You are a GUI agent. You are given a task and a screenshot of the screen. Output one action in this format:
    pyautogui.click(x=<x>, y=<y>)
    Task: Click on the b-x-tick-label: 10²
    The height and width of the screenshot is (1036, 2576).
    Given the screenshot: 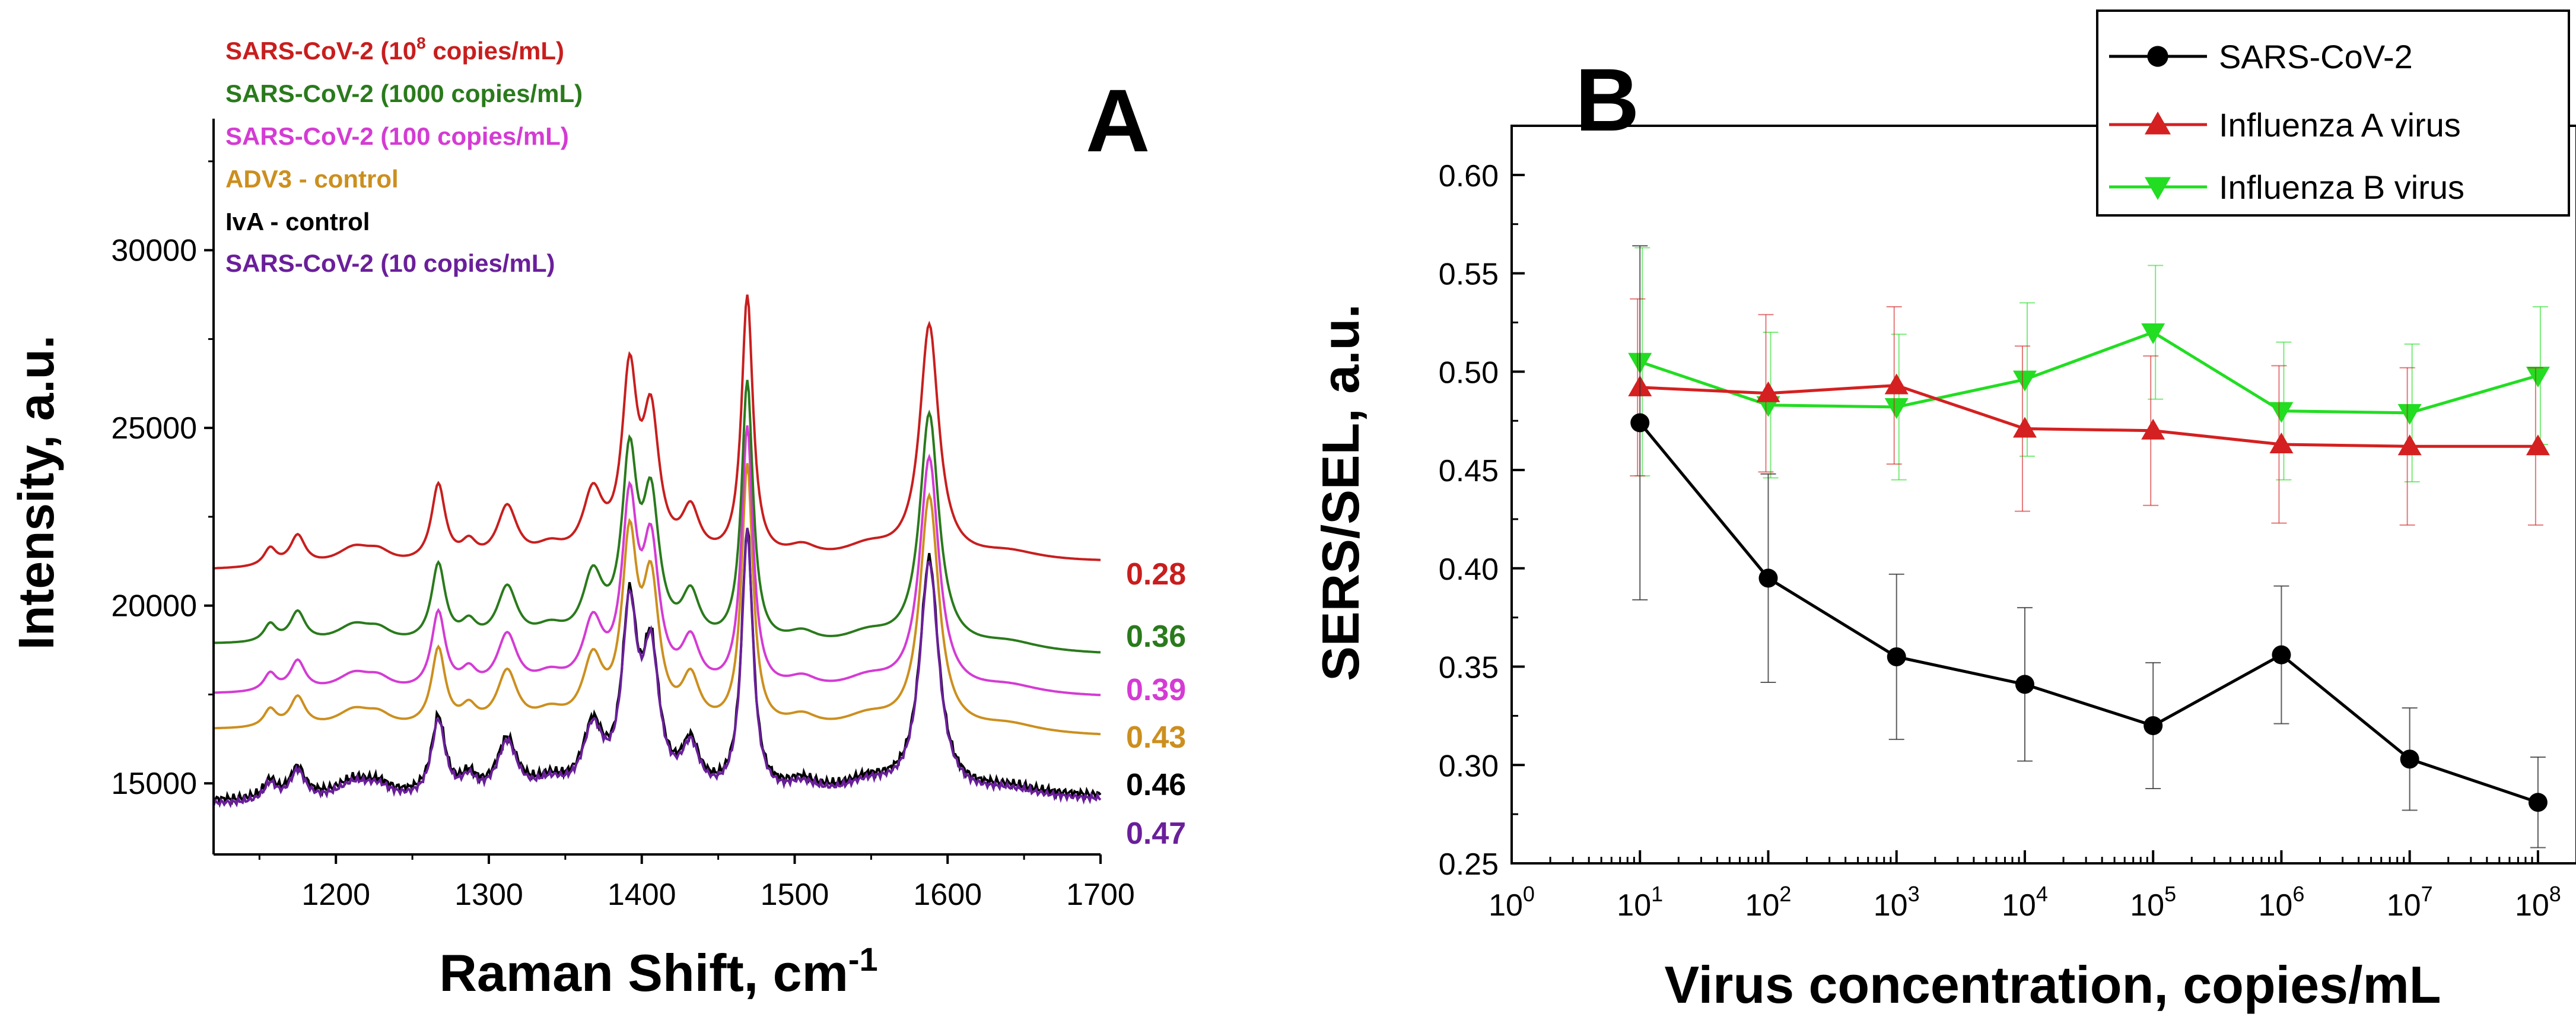 What is the action you would take?
    pyautogui.click(x=1768, y=903)
    